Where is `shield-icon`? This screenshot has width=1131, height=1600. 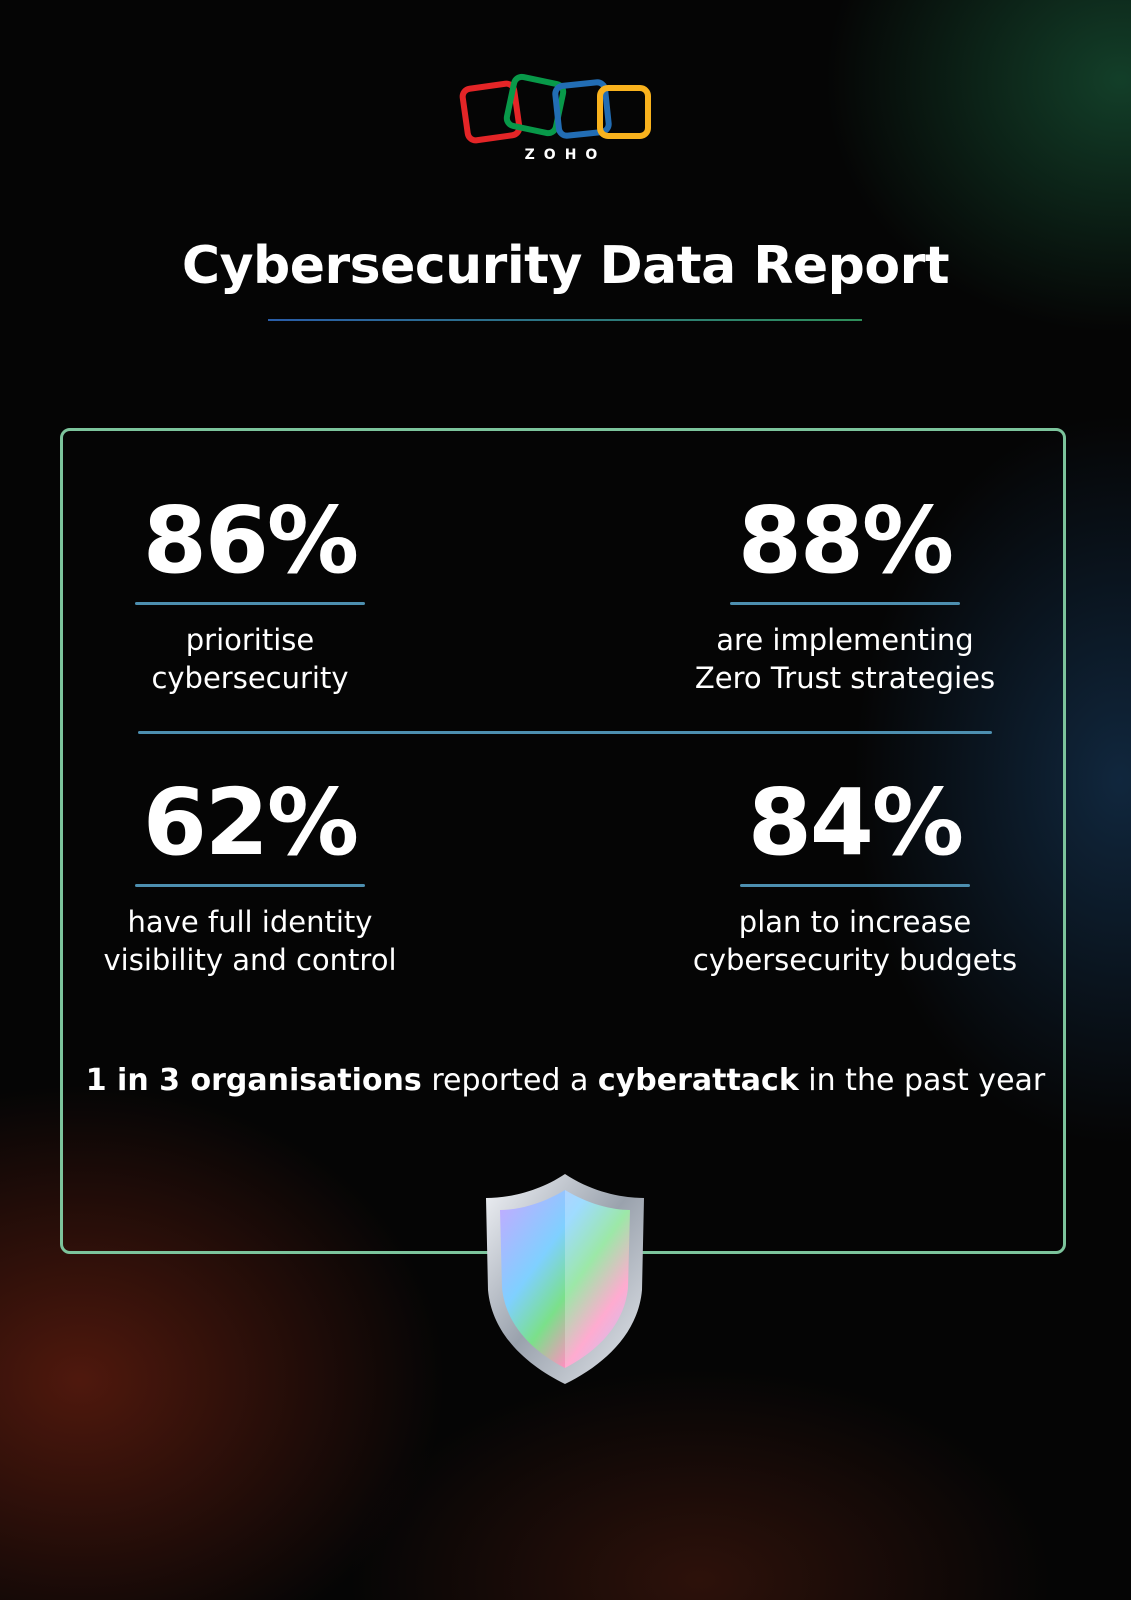
shield-icon is located at coordinates (565, 1279).